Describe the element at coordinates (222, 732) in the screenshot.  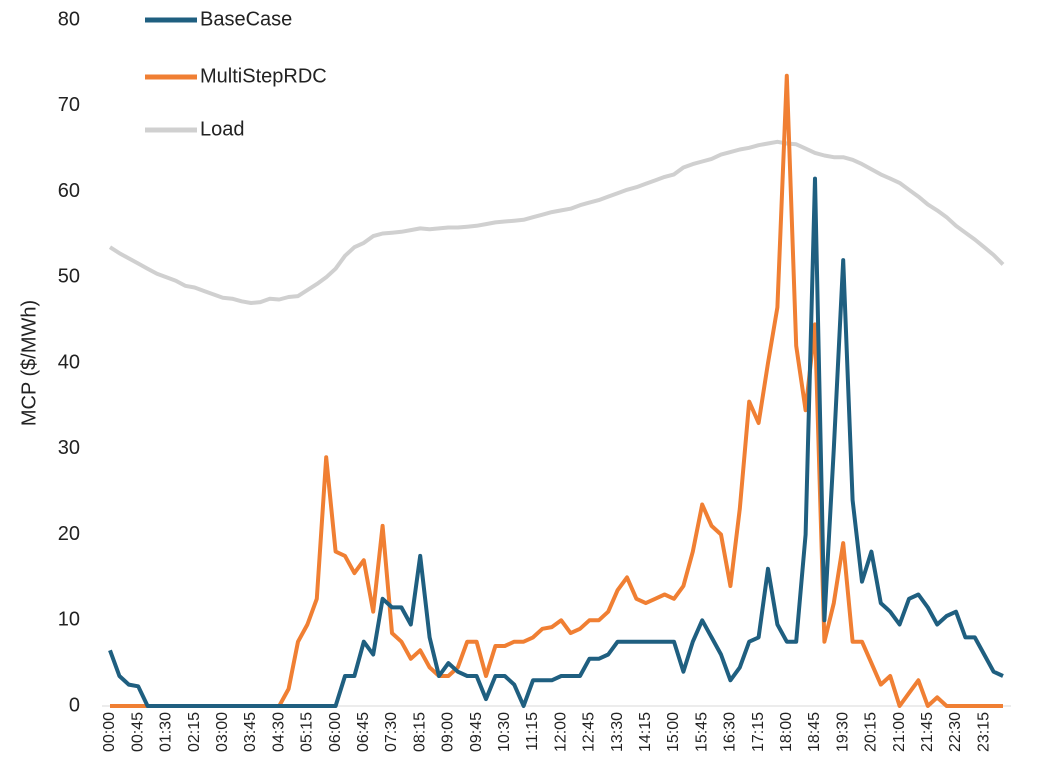
I see `x-tick-label: 03:00` at that location.